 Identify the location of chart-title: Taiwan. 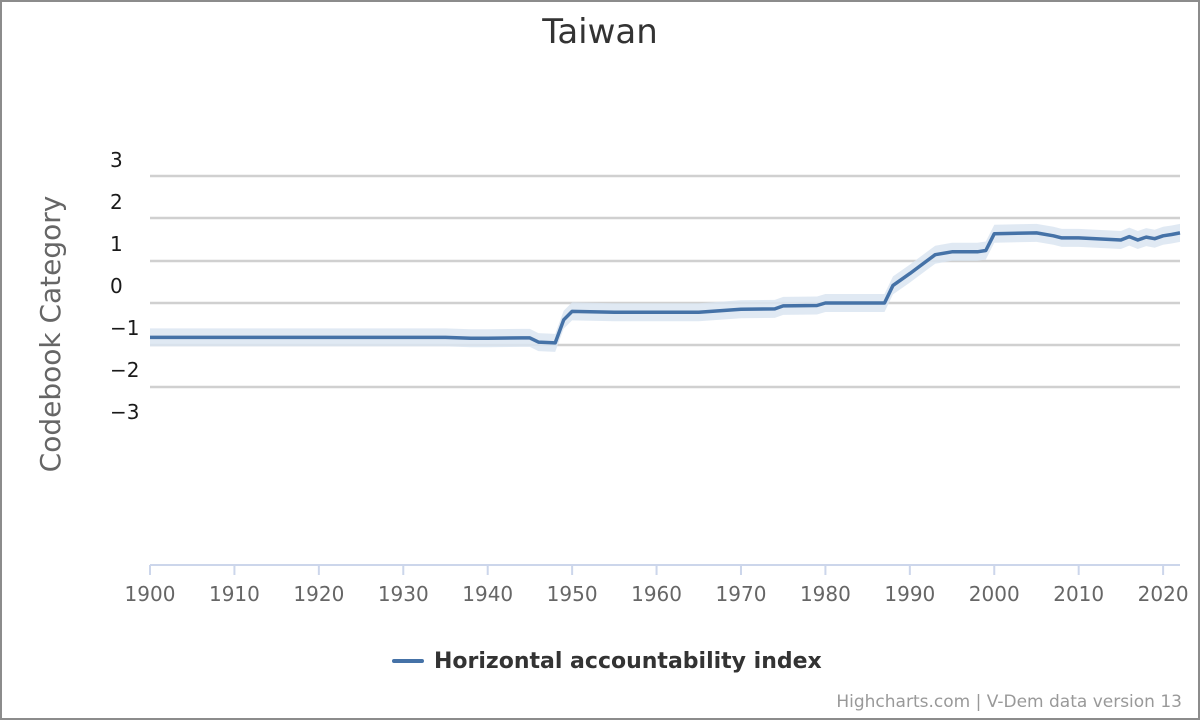
(600, 32).